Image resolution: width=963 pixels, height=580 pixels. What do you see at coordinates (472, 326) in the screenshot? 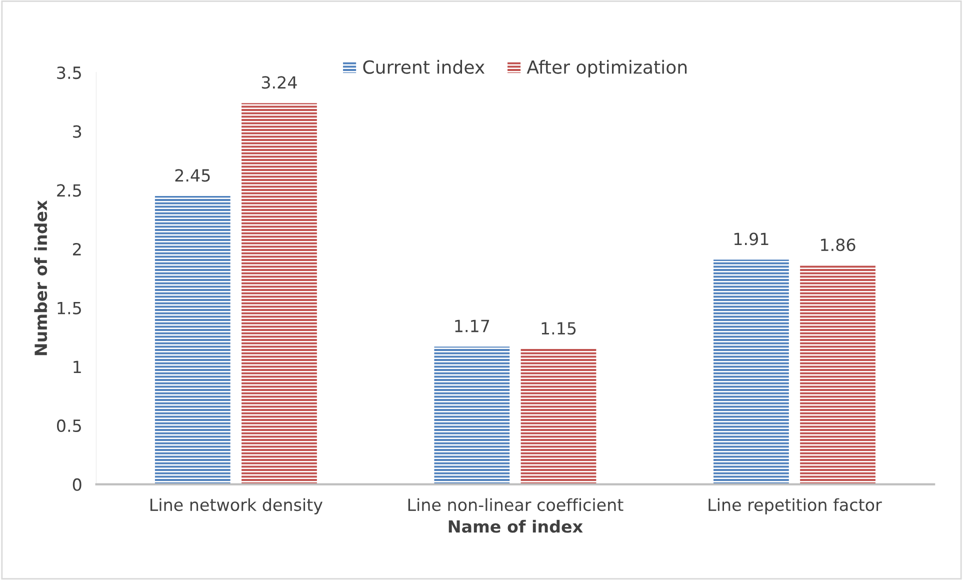
I see `data-label: 1.17` at bounding box center [472, 326].